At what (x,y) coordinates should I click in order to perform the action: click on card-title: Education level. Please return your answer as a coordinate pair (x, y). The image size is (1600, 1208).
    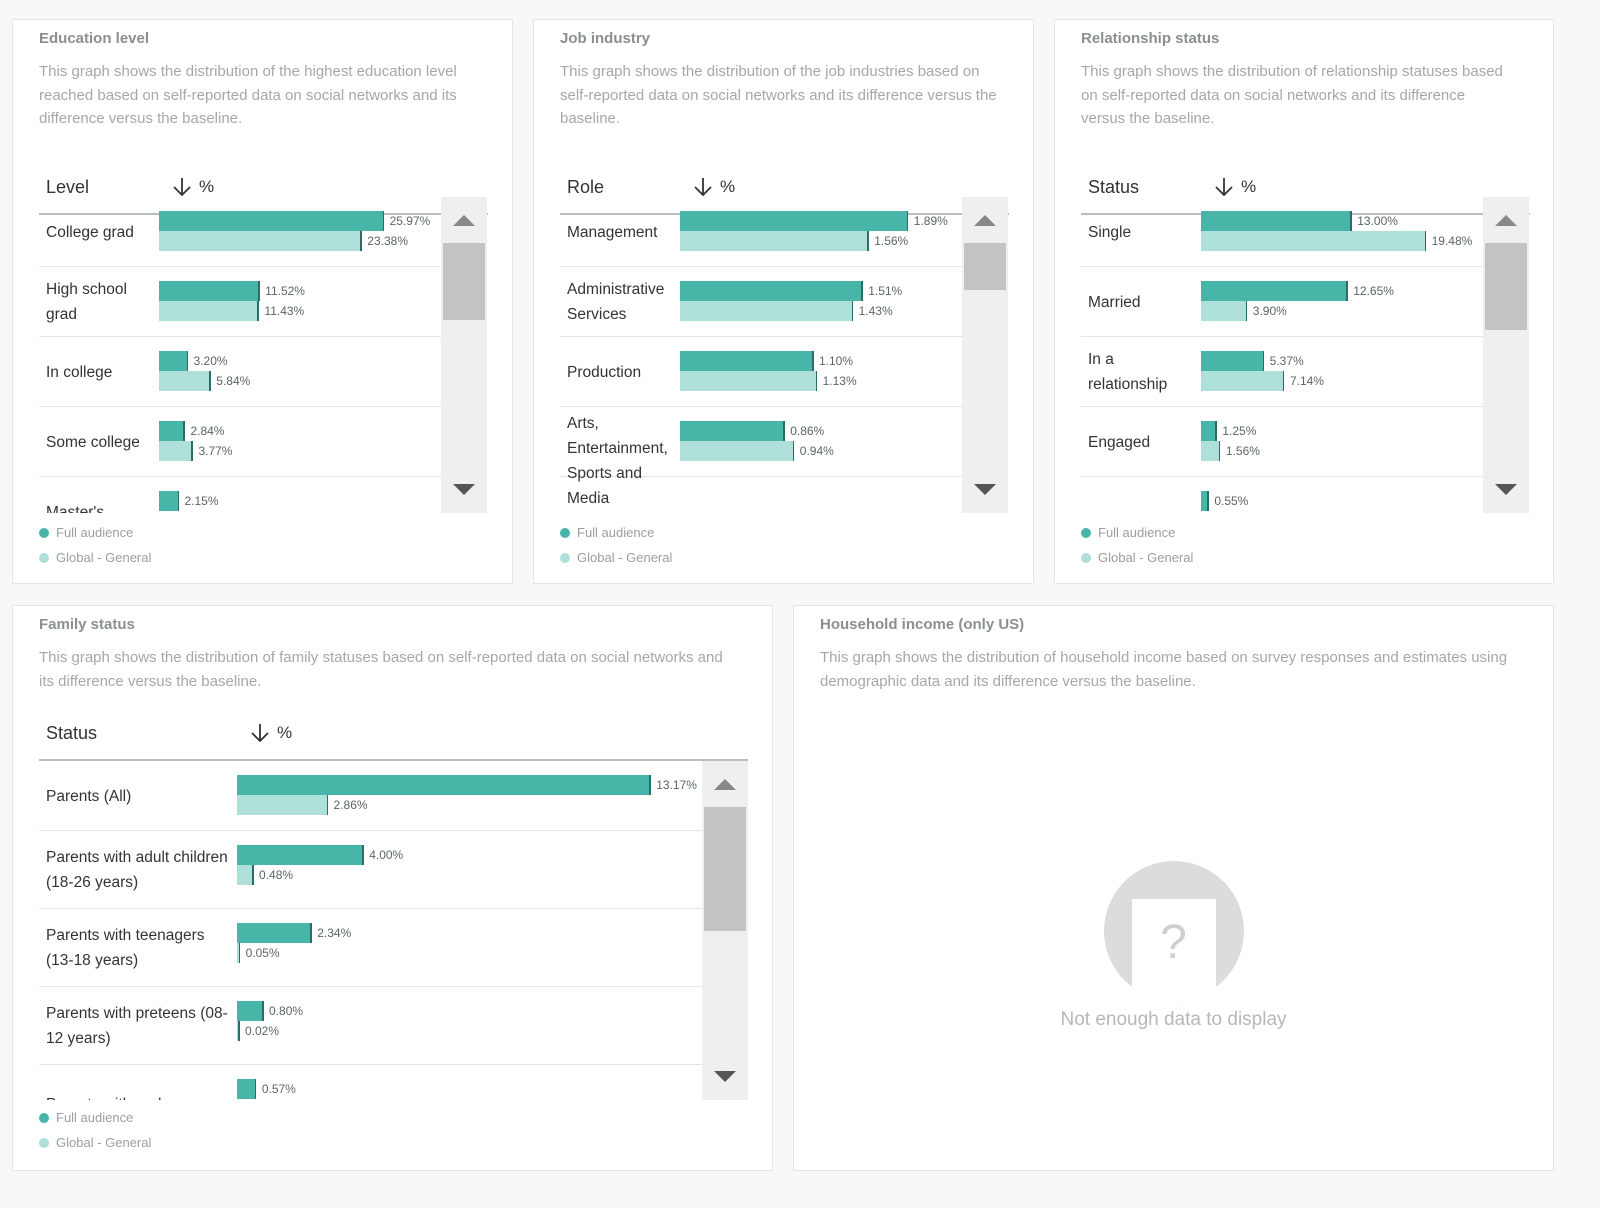
    Looking at the image, I should click on (94, 38).